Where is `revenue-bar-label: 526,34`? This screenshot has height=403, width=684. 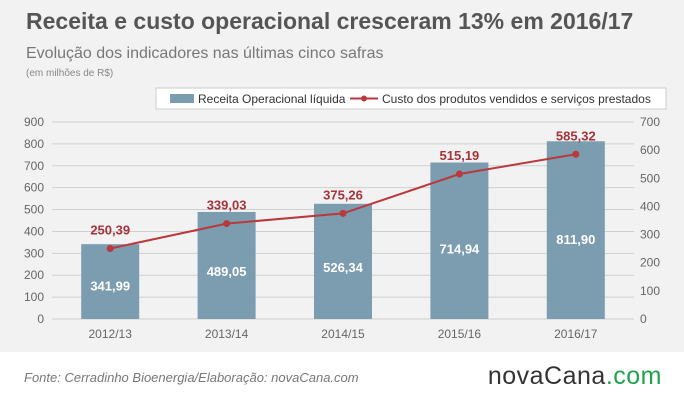 revenue-bar-label: 526,34 is located at coordinates (343, 267).